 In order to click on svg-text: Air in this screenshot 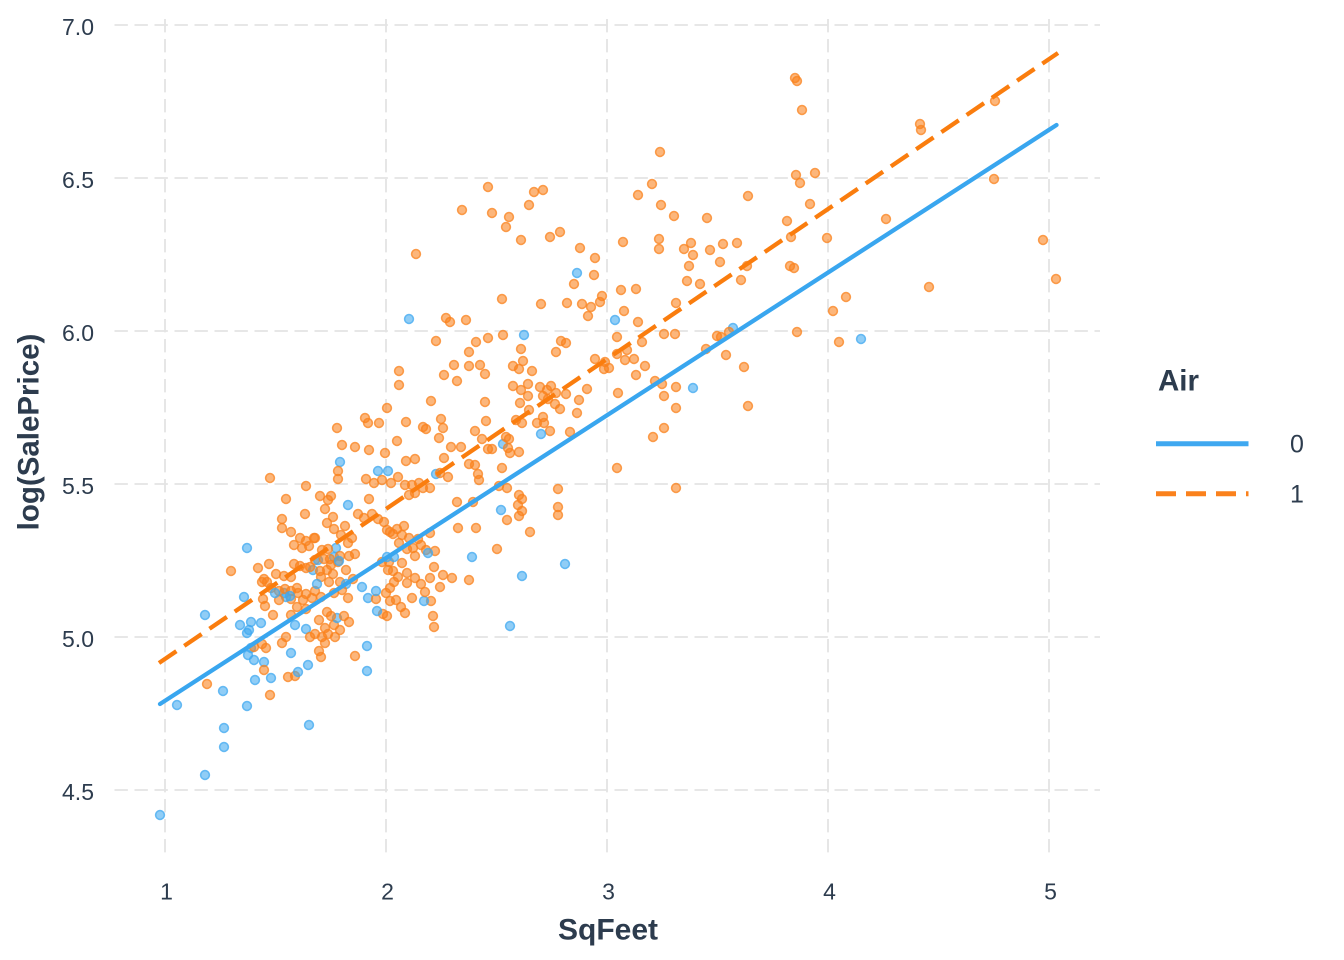, I will do `click(1179, 381)`.